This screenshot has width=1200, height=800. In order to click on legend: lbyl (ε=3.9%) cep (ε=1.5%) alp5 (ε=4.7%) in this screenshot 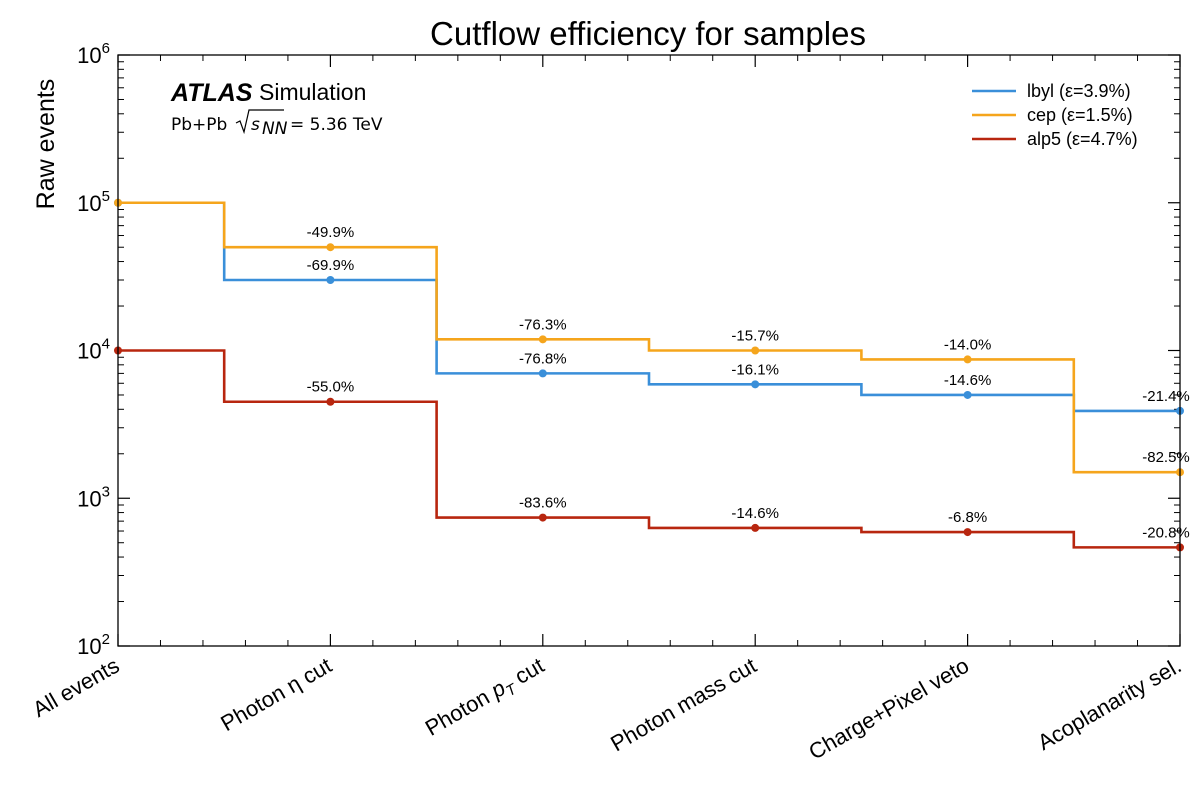, I will do `click(1055, 115)`.